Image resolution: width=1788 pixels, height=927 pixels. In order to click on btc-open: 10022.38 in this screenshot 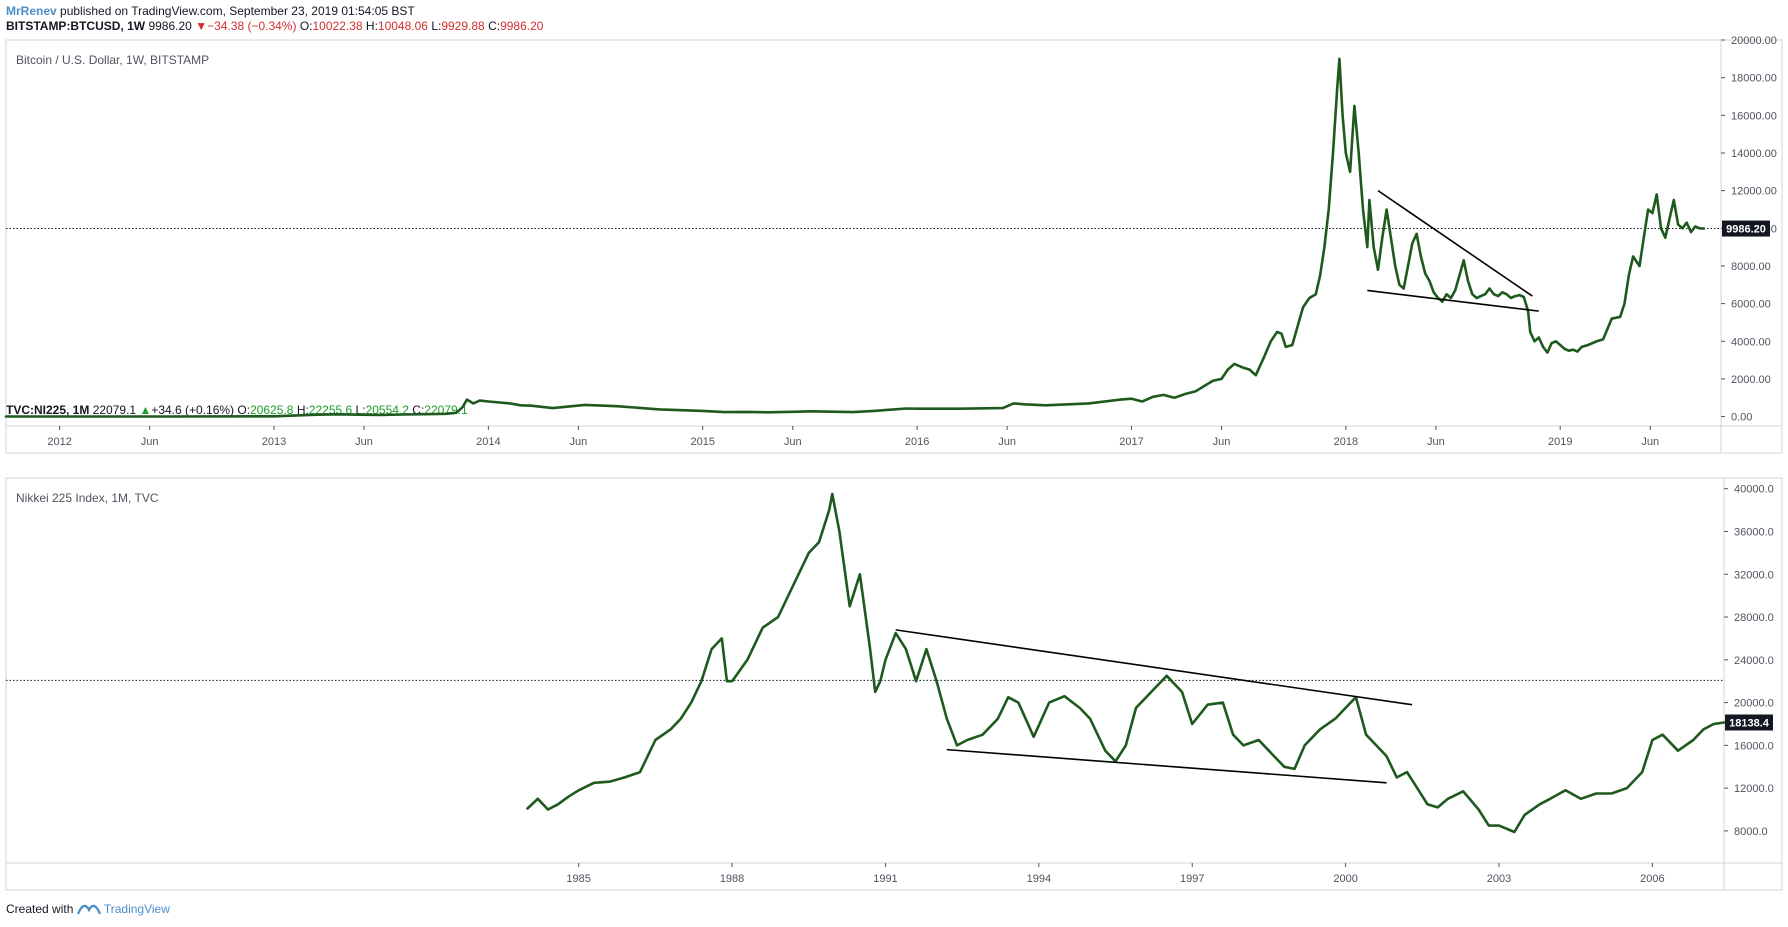, I will do `click(337, 26)`.